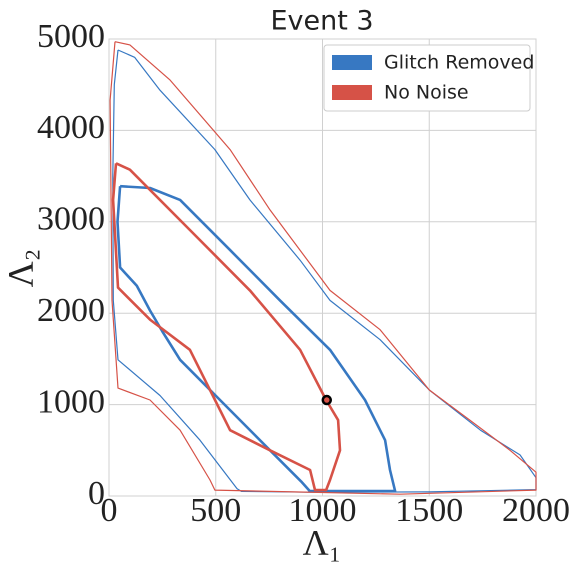 The width and height of the screenshot is (576, 576). What do you see at coordinates (321, 21) in the screenshot?
I see `chart-title: Event 3` at bounding box center [321, 21].